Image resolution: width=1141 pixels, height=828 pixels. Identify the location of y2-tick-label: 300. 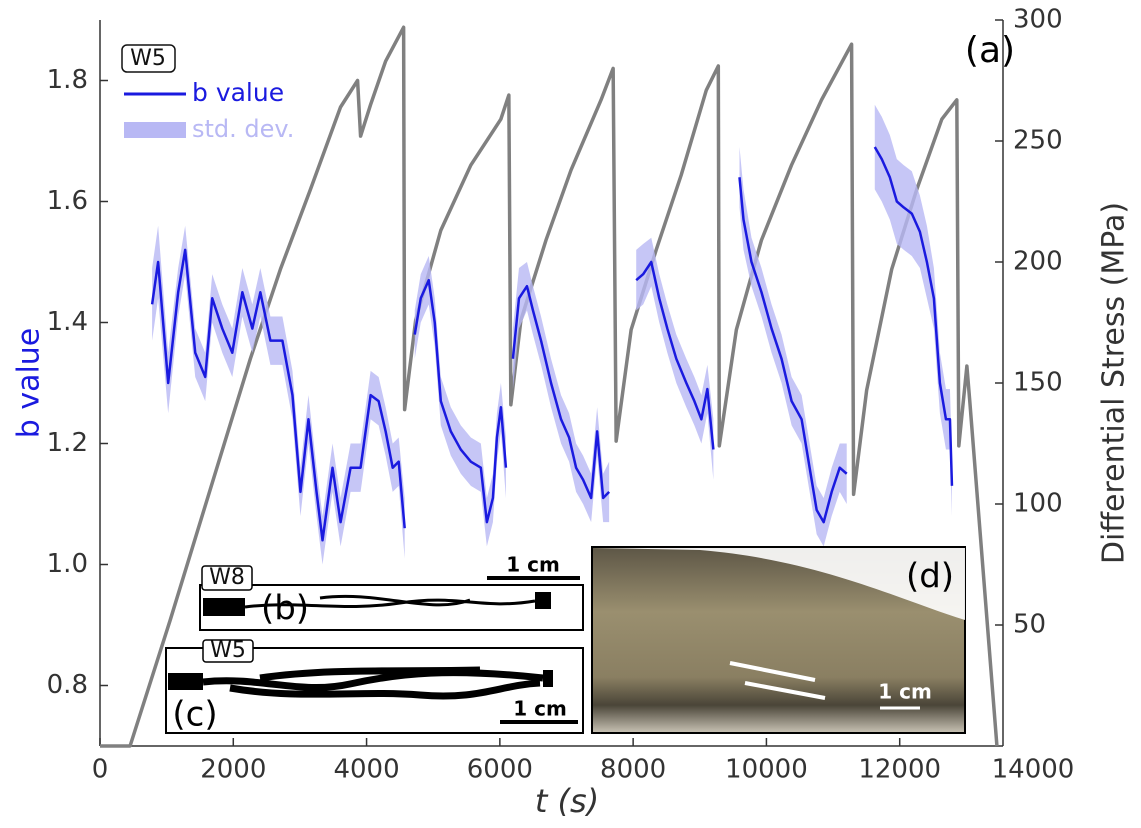
(1038, 20).